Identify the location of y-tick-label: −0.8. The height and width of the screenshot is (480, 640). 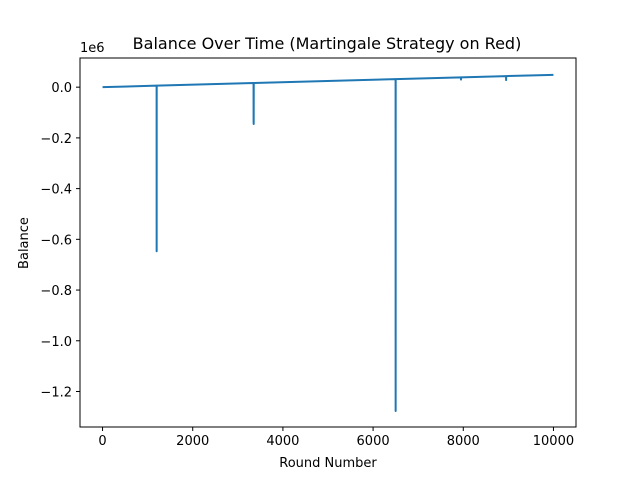
(56, 291).